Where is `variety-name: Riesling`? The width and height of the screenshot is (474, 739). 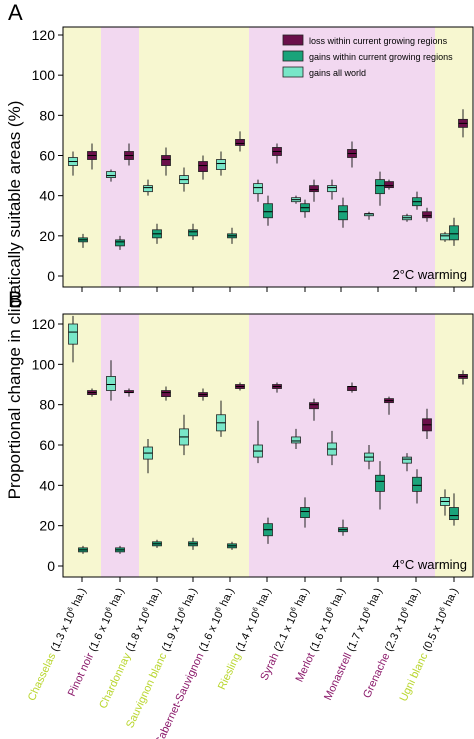 variety-name: Riesling is located at coordinates (230, 669).